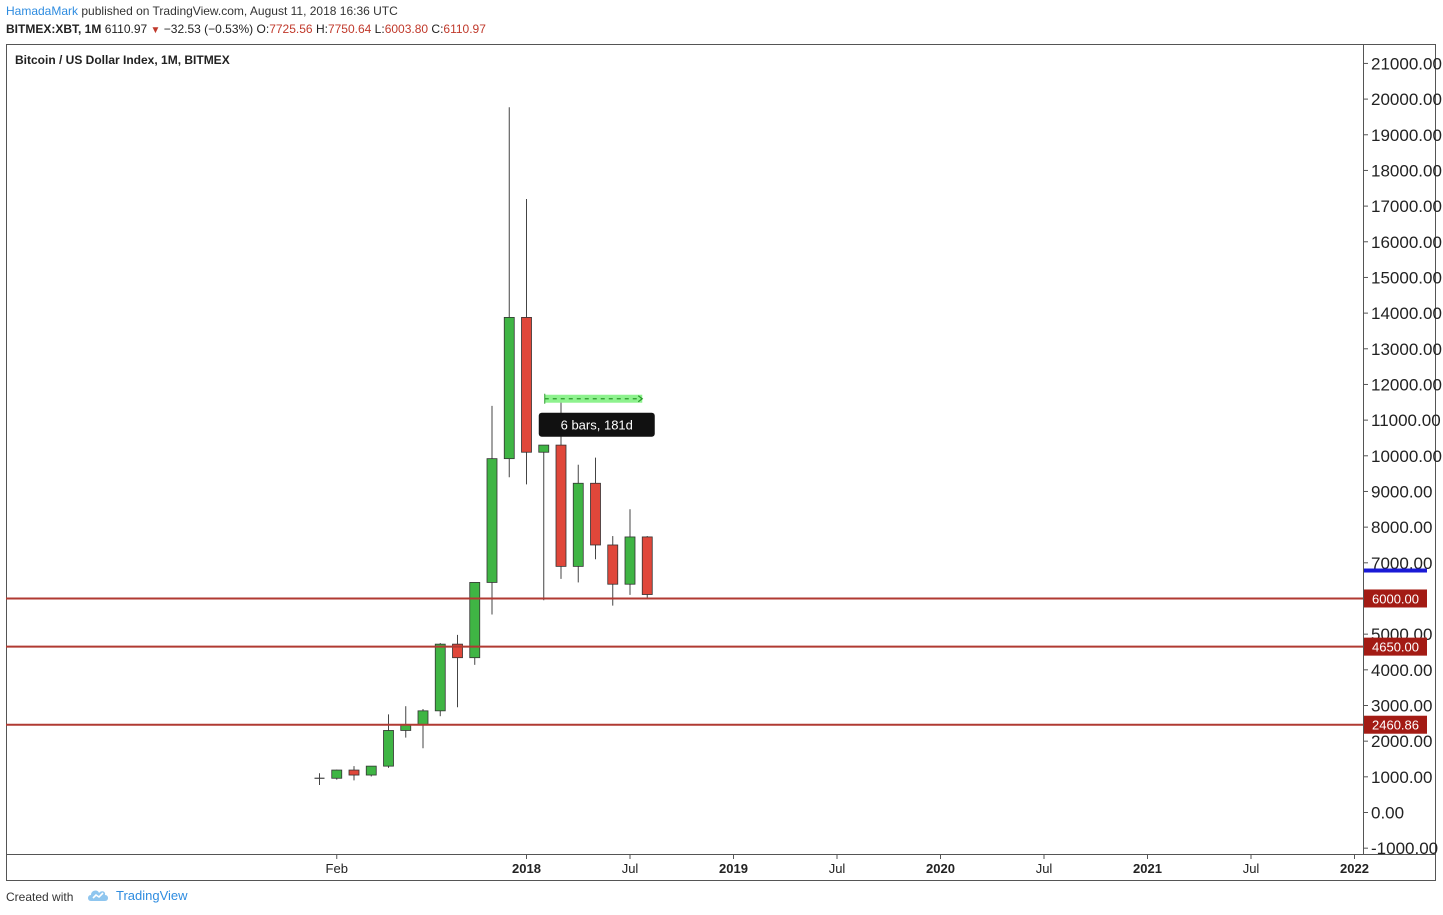 The width and height of the screenshot is (1443, 915). What do you see at coordinates (721, 898) in the screenshot?
I see `footer: Created with TradingView` at bounding box center [721, 898].